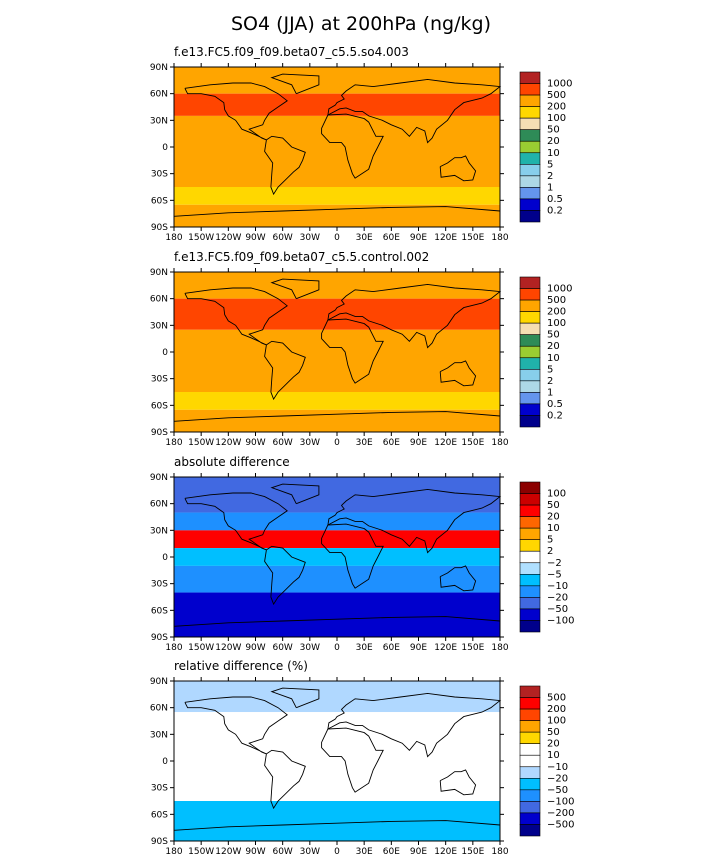 Image resolution: width=723 pixels, height=865 pixels. Describe the element at coordinates (472, 443) in the screenshot. I see `lon-label: 150E` at that location.